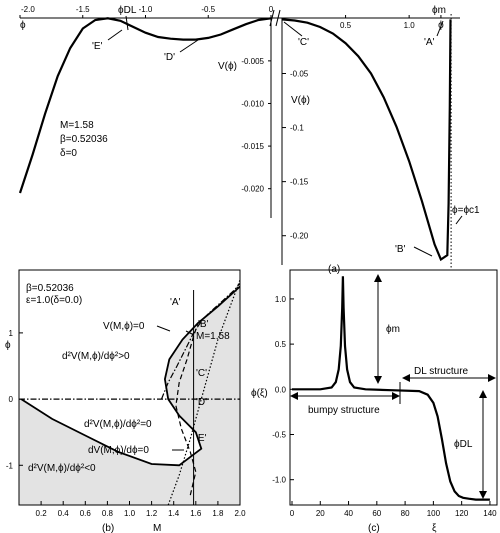  Describe the element at coordinates (297, 128) in the screenshot. I see `panel-a-right-y-tick-label: -0.1` at that location.